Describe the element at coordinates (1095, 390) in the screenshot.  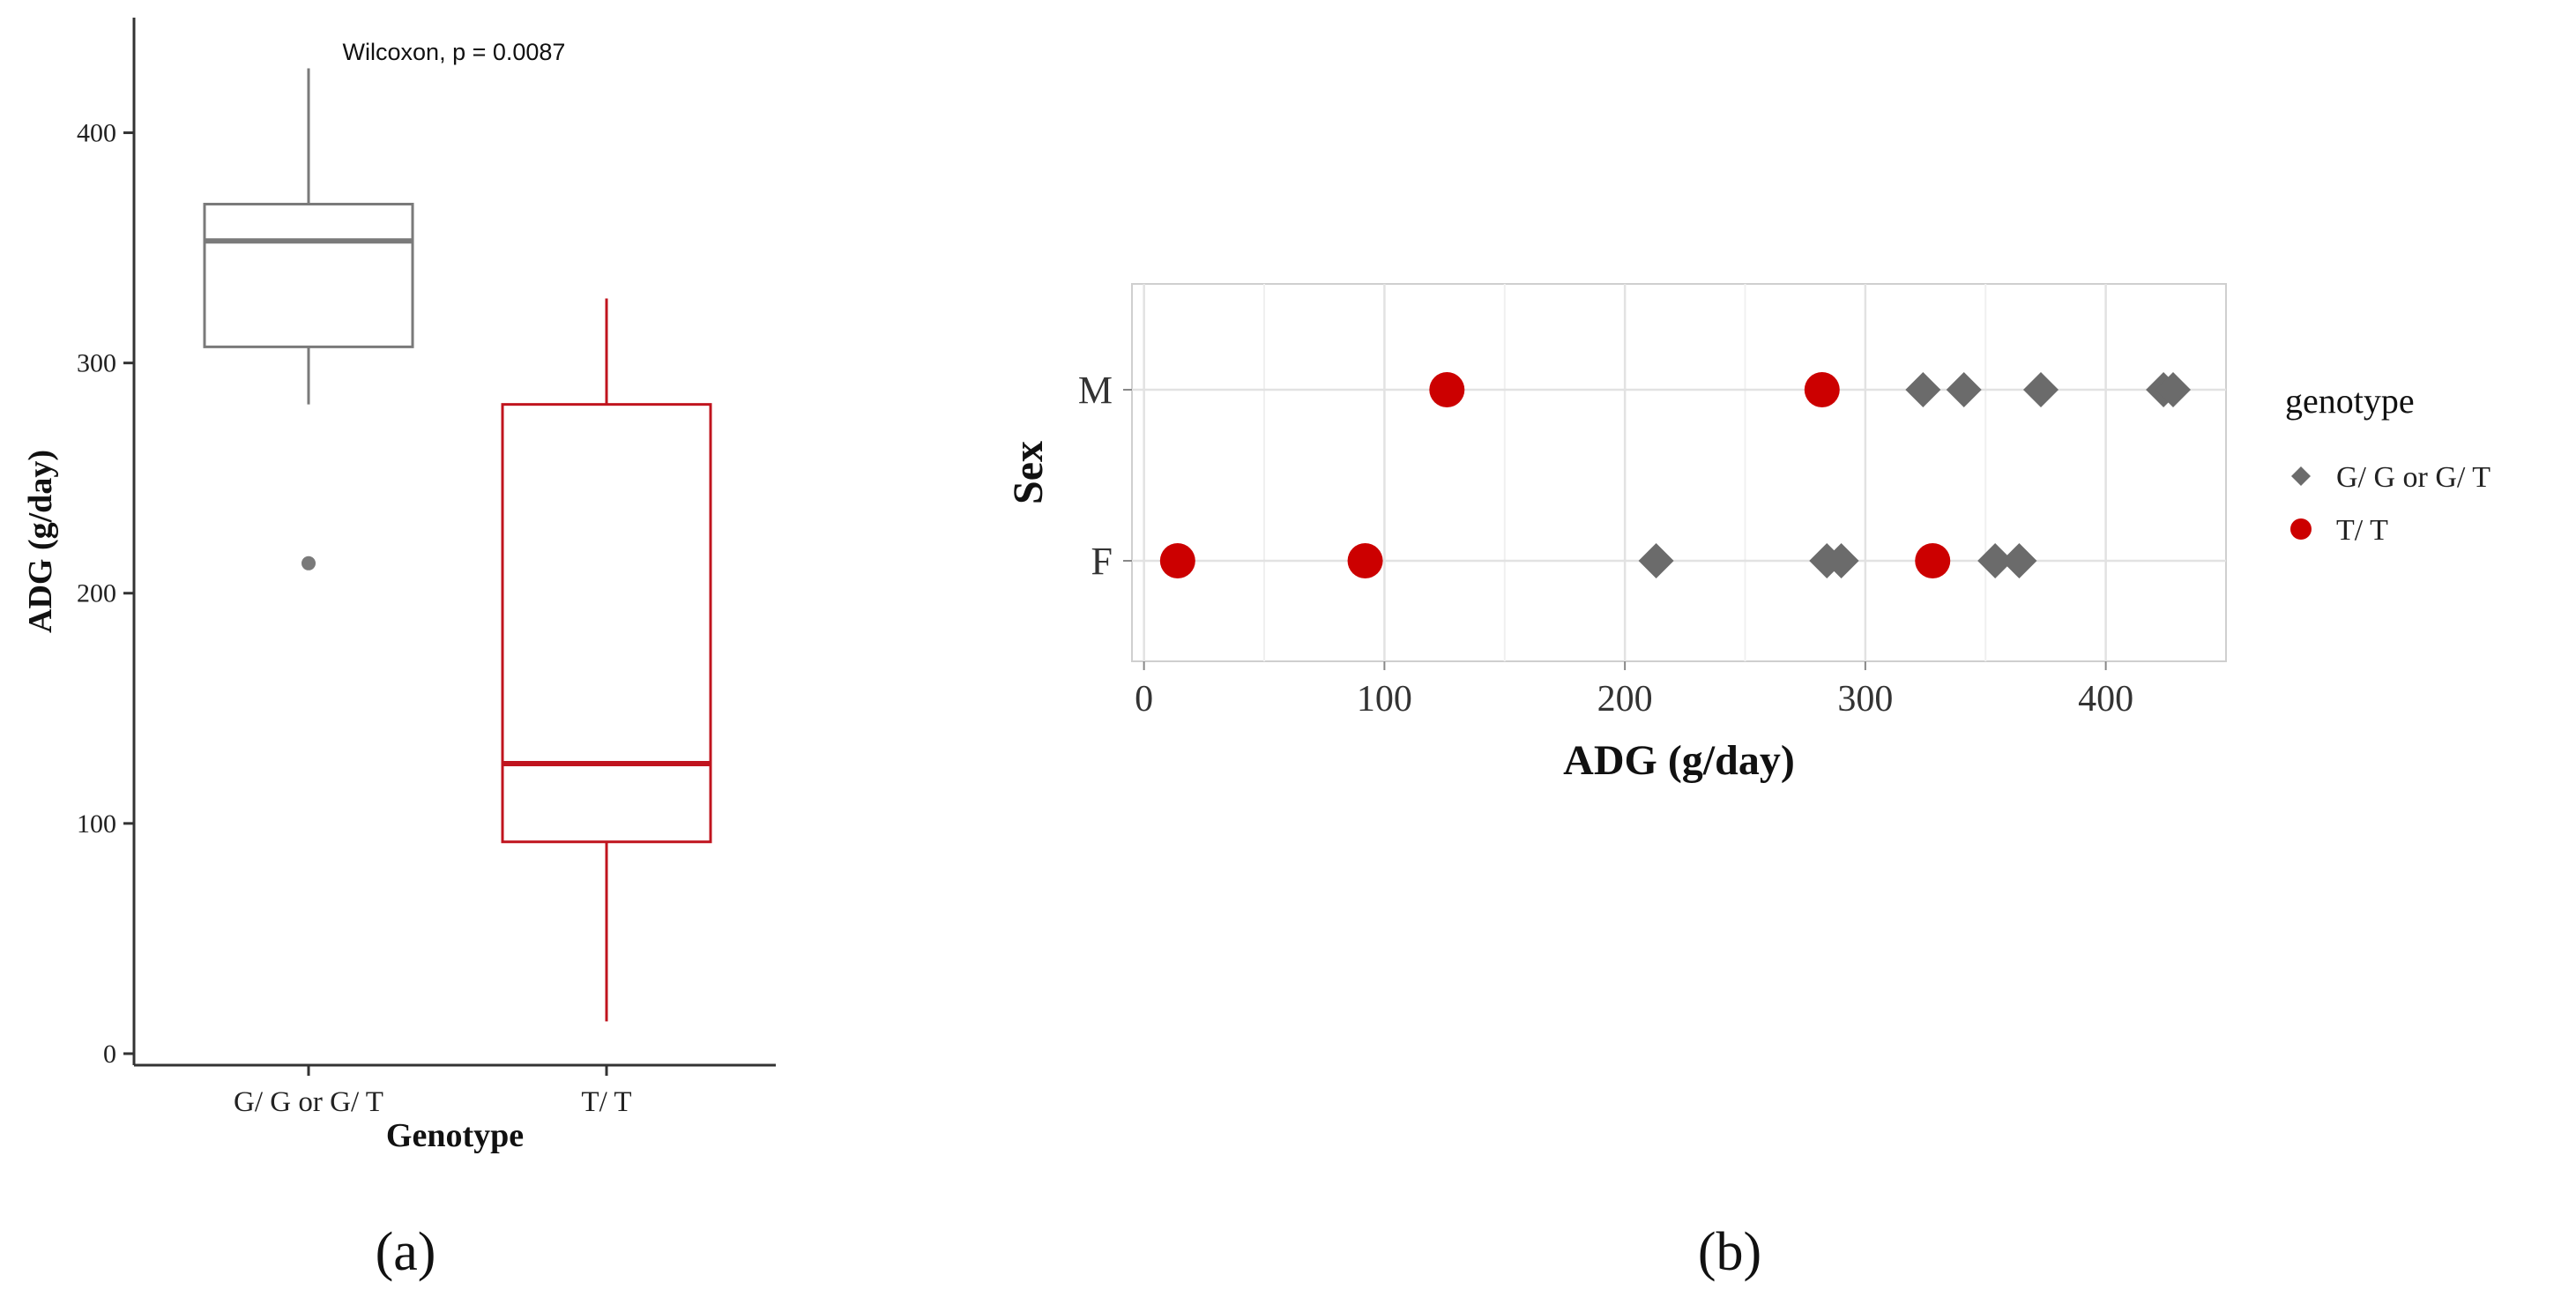
I see `b-y-tick-label: M` at that location.